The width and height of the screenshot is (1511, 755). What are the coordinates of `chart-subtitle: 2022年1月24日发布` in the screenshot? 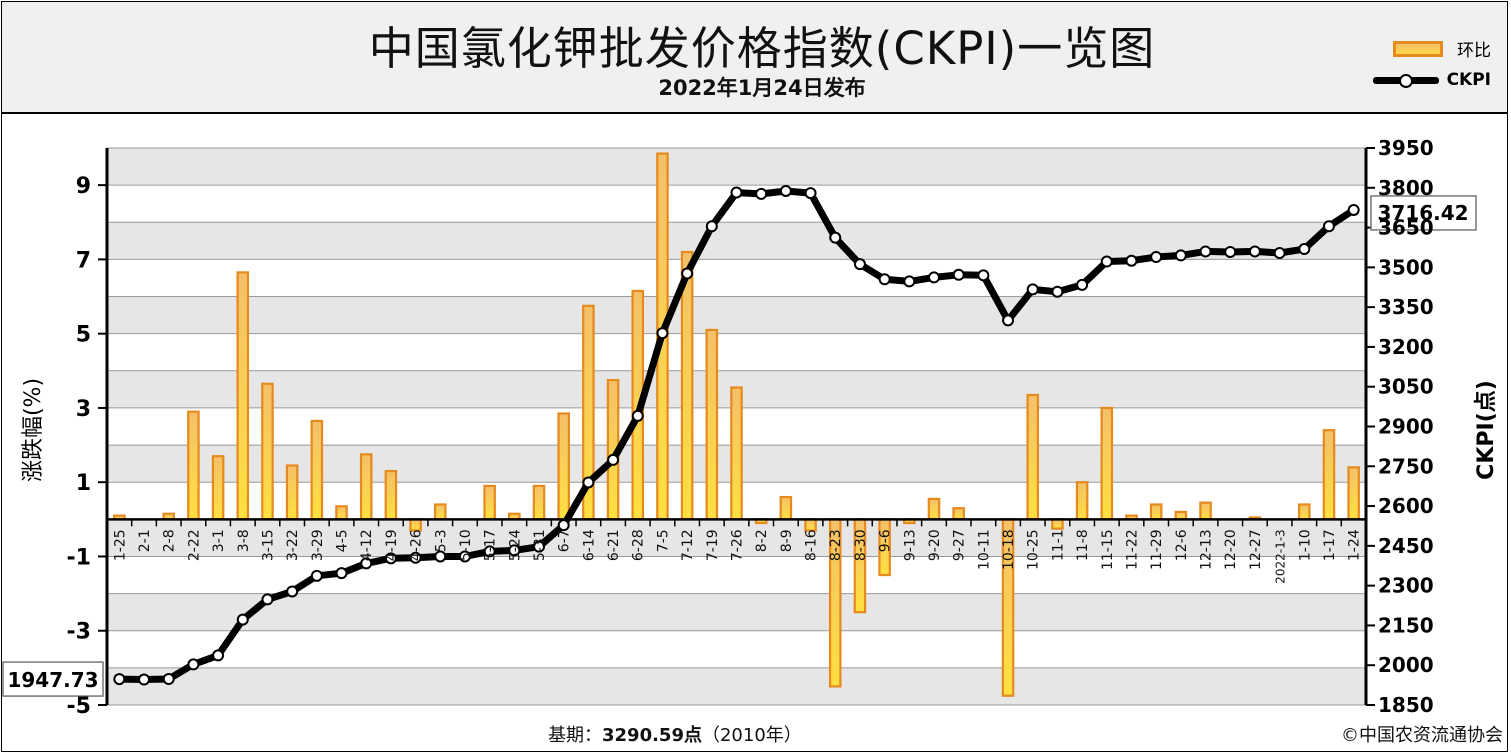 It's located at (762, 88).